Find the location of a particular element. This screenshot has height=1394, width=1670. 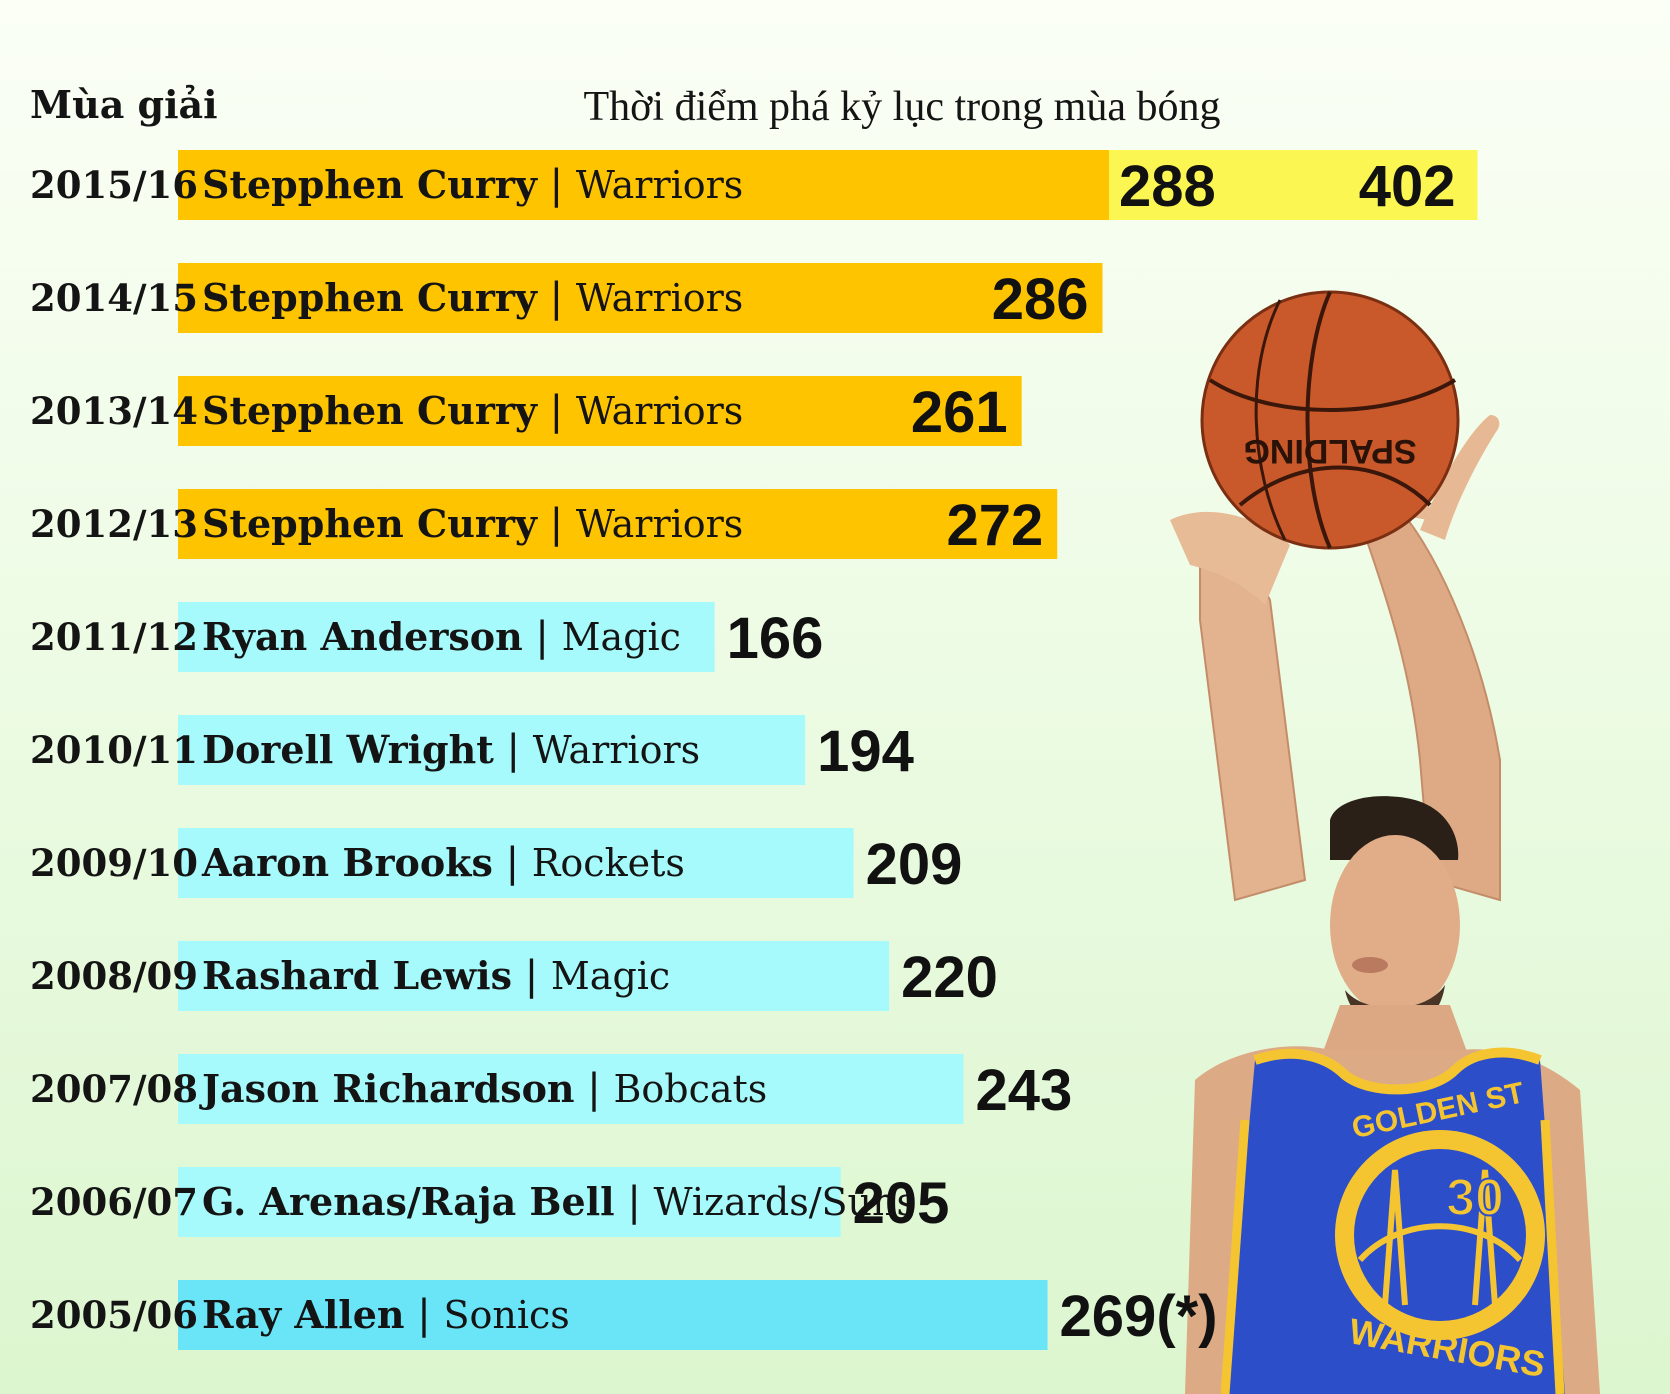

bar-row: 2013/14 Stepphen Curry | Warriors 261 is located at coordinates (526, 411).